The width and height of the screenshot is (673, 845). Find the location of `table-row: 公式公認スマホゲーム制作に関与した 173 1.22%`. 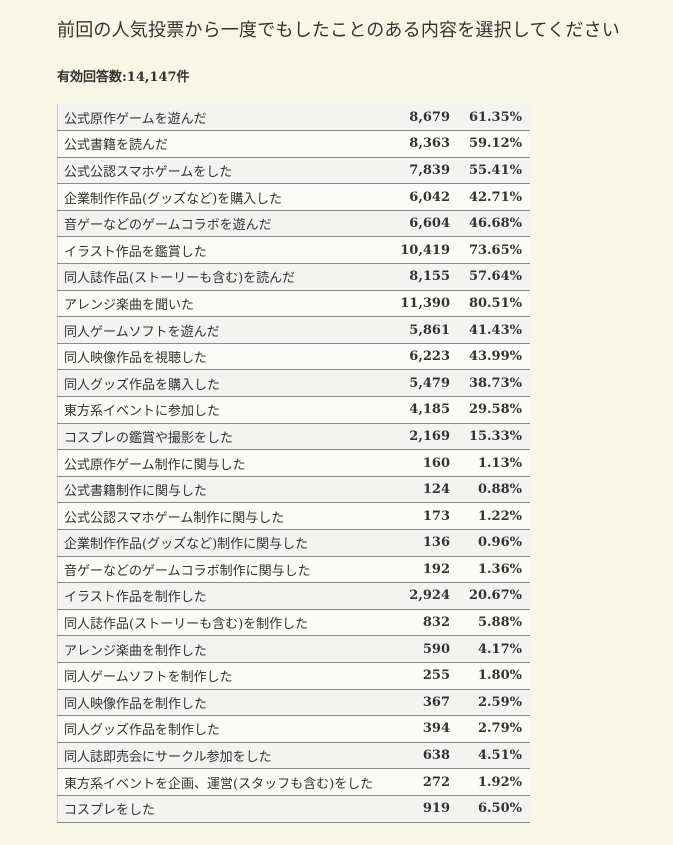

table-row: 公式公認スマホゲーム制作に関与した 173 1.22% is located at coordinates (293, 516).